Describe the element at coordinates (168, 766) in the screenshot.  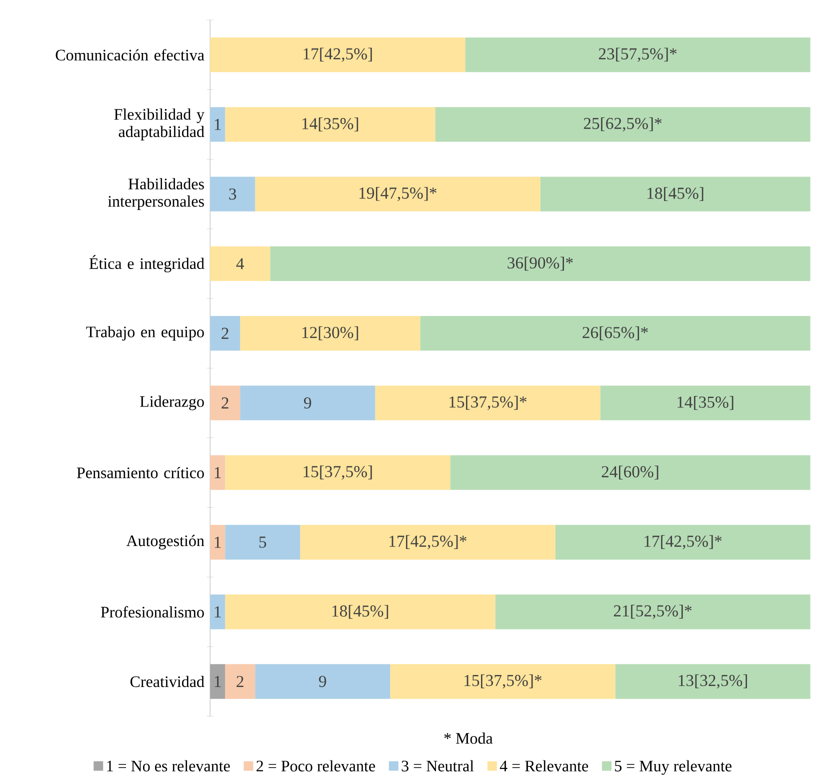
I see `legend-label: 1 = No es relevante` at that location.